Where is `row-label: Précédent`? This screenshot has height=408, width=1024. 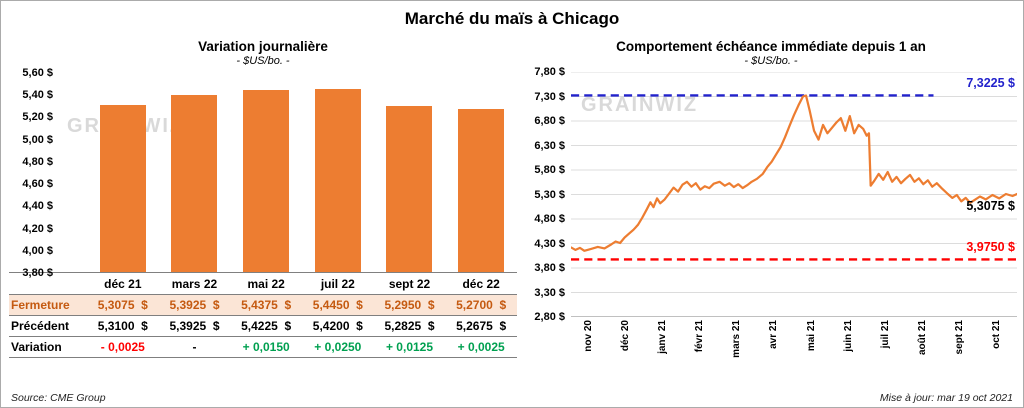
row-label: Précédent is located at coordinates (40, 326).